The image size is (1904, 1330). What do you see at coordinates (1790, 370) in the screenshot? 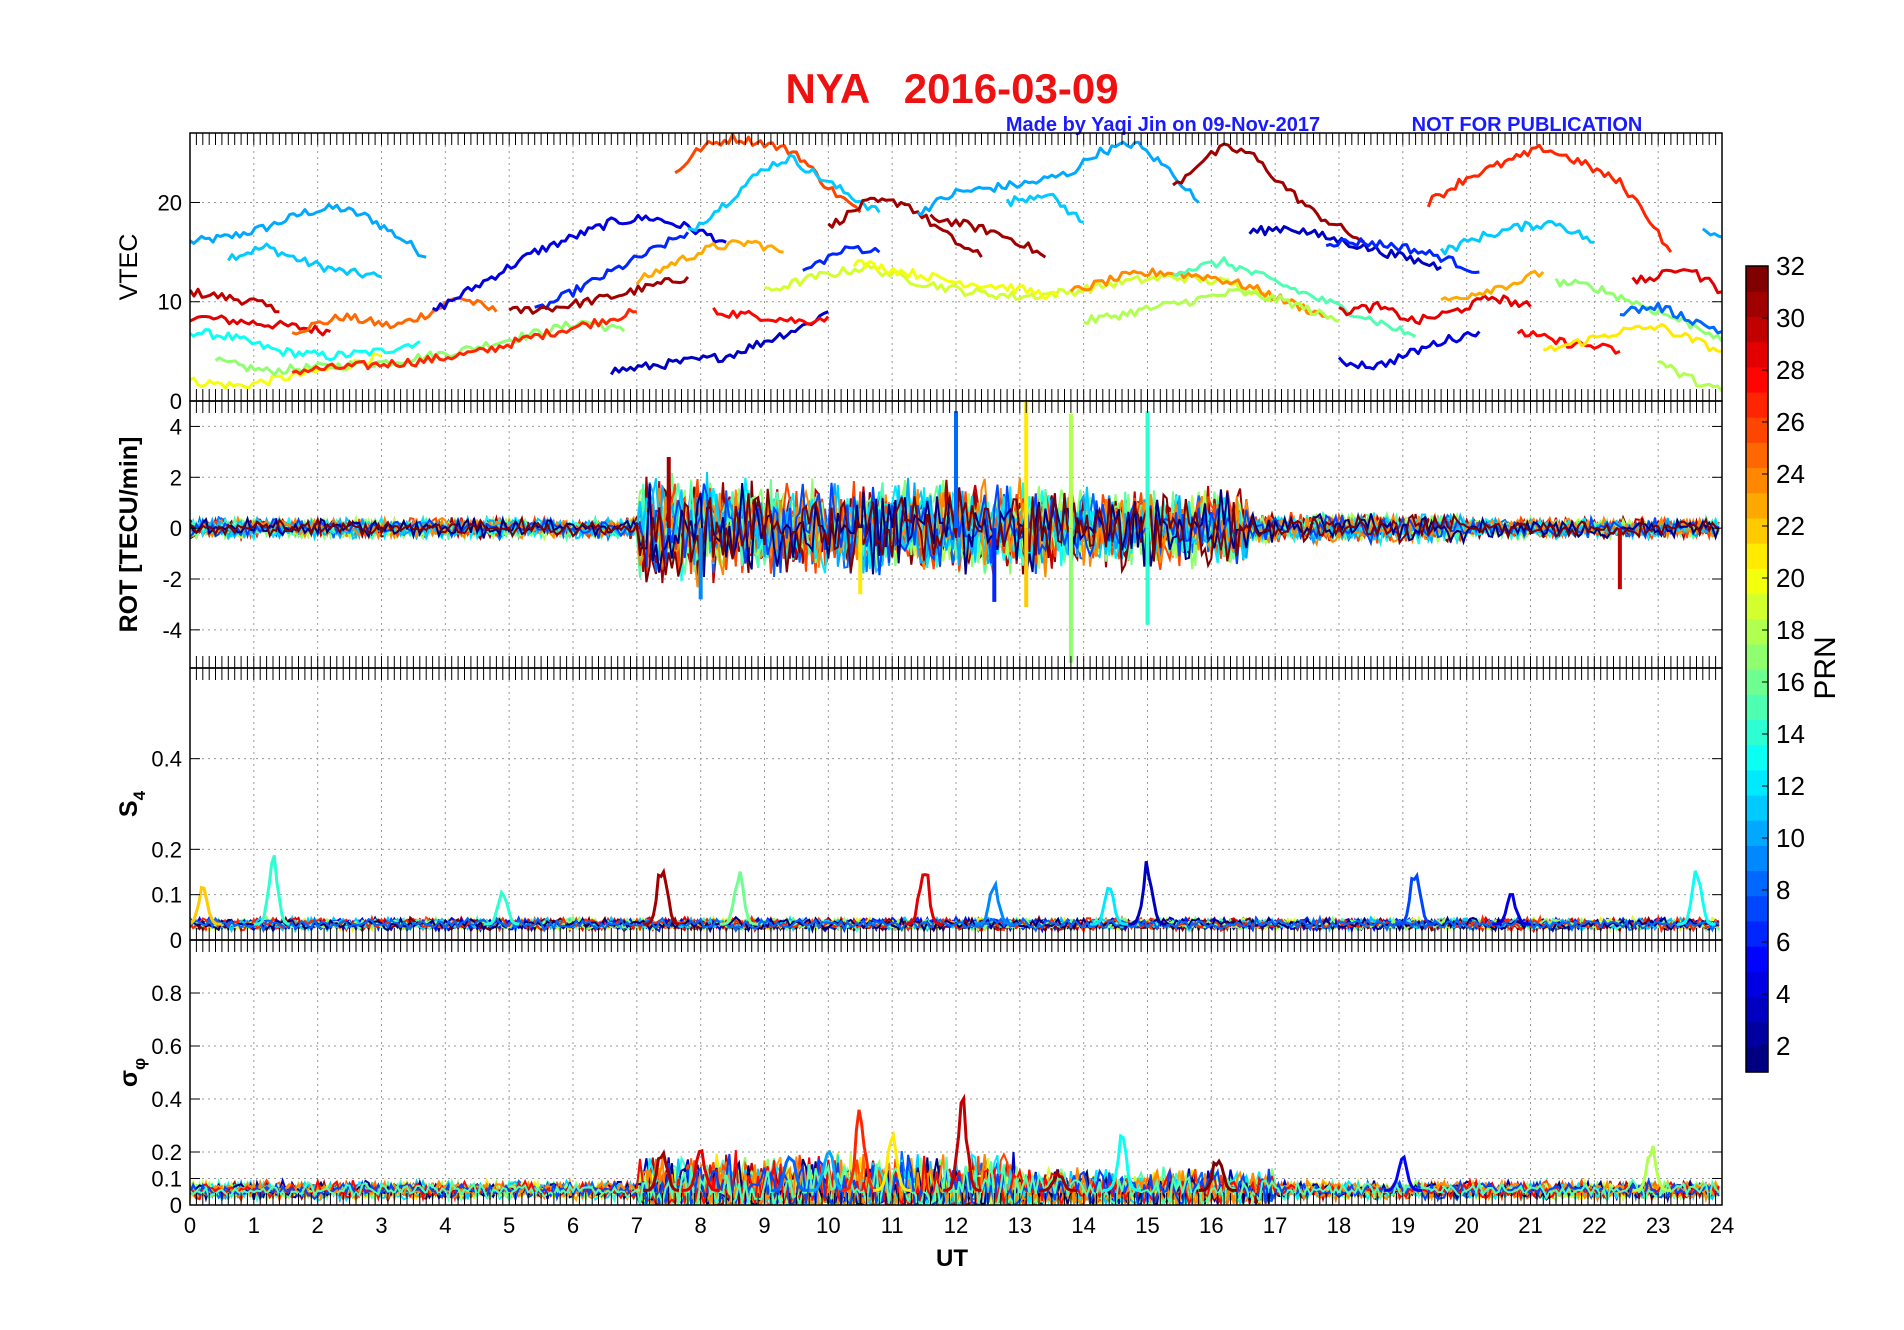
I see `colorbar-tick-label: 28` at bounding box center [1790, 370].